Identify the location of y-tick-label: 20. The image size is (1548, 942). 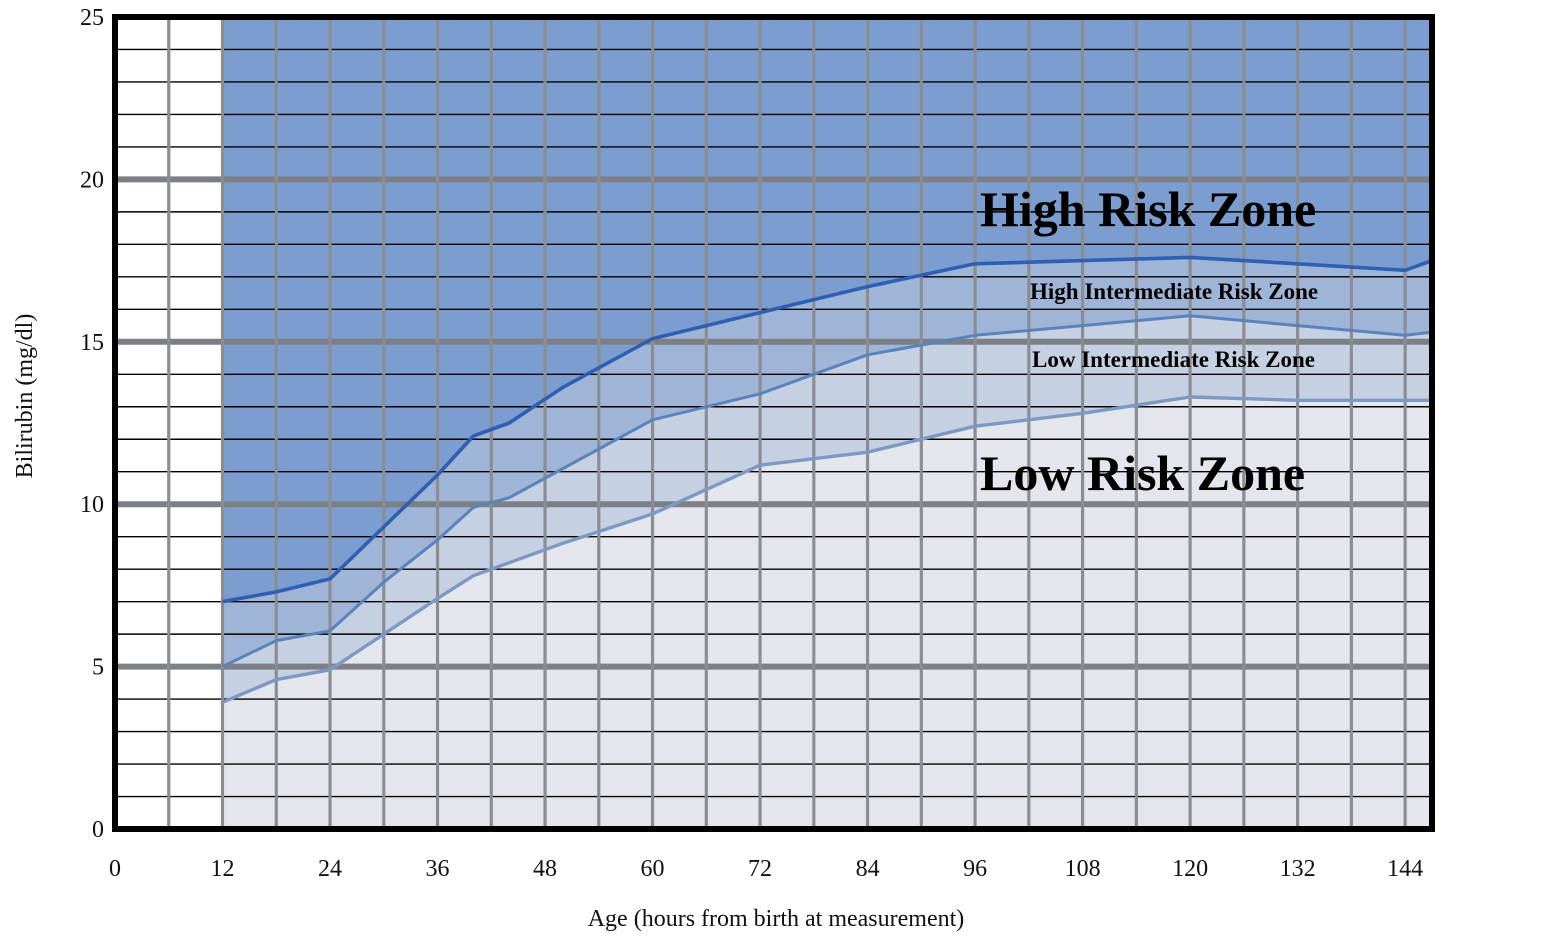
(92, 180).